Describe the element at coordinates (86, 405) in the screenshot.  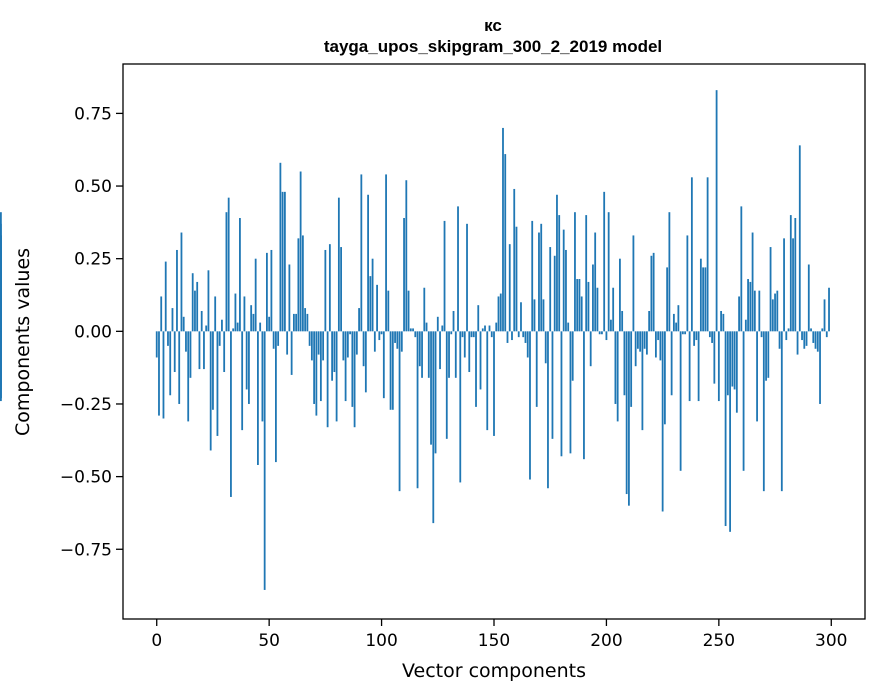
I see `y-tick-label: −0.25` at that location.